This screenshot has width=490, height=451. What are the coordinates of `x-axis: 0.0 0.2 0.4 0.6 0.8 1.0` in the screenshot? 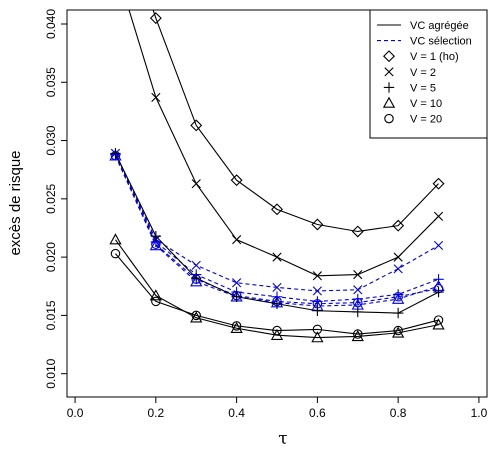 It's located at (277, 408).